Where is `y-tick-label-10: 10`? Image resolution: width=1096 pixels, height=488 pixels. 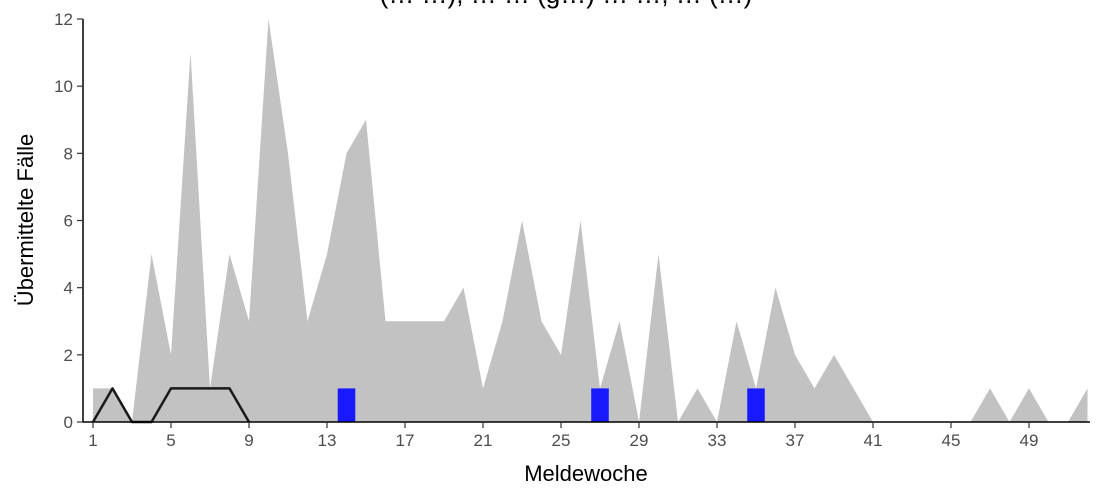
y-tick-label-10: 10 is located at coordinates (63, 86).